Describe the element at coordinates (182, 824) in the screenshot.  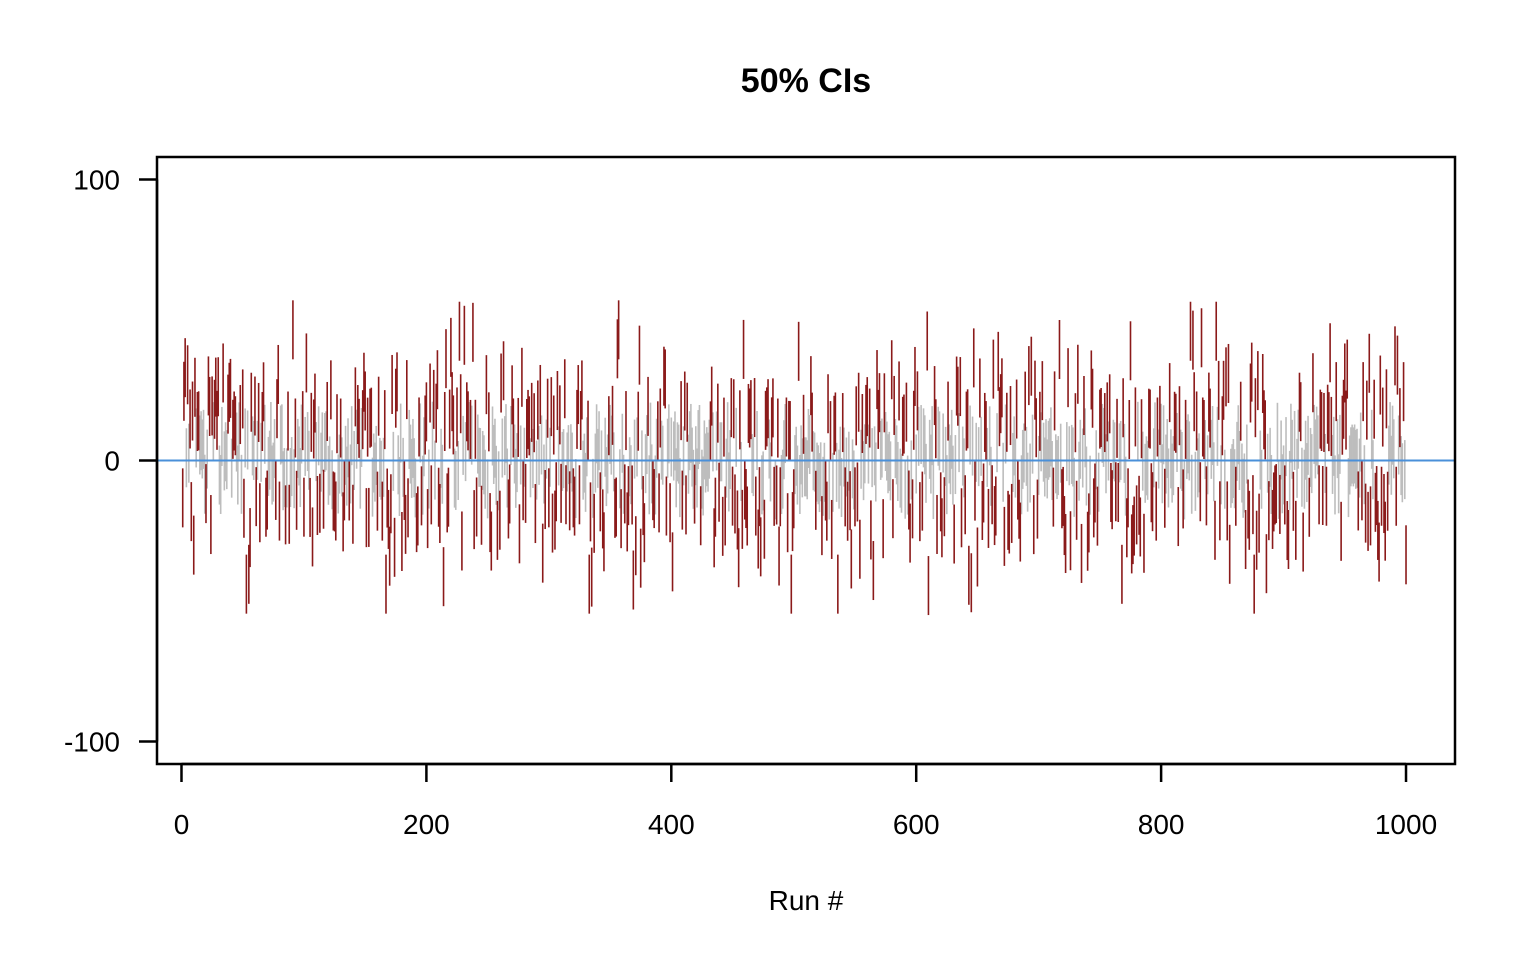
I see `x-tick-label-0: 0` at that location.